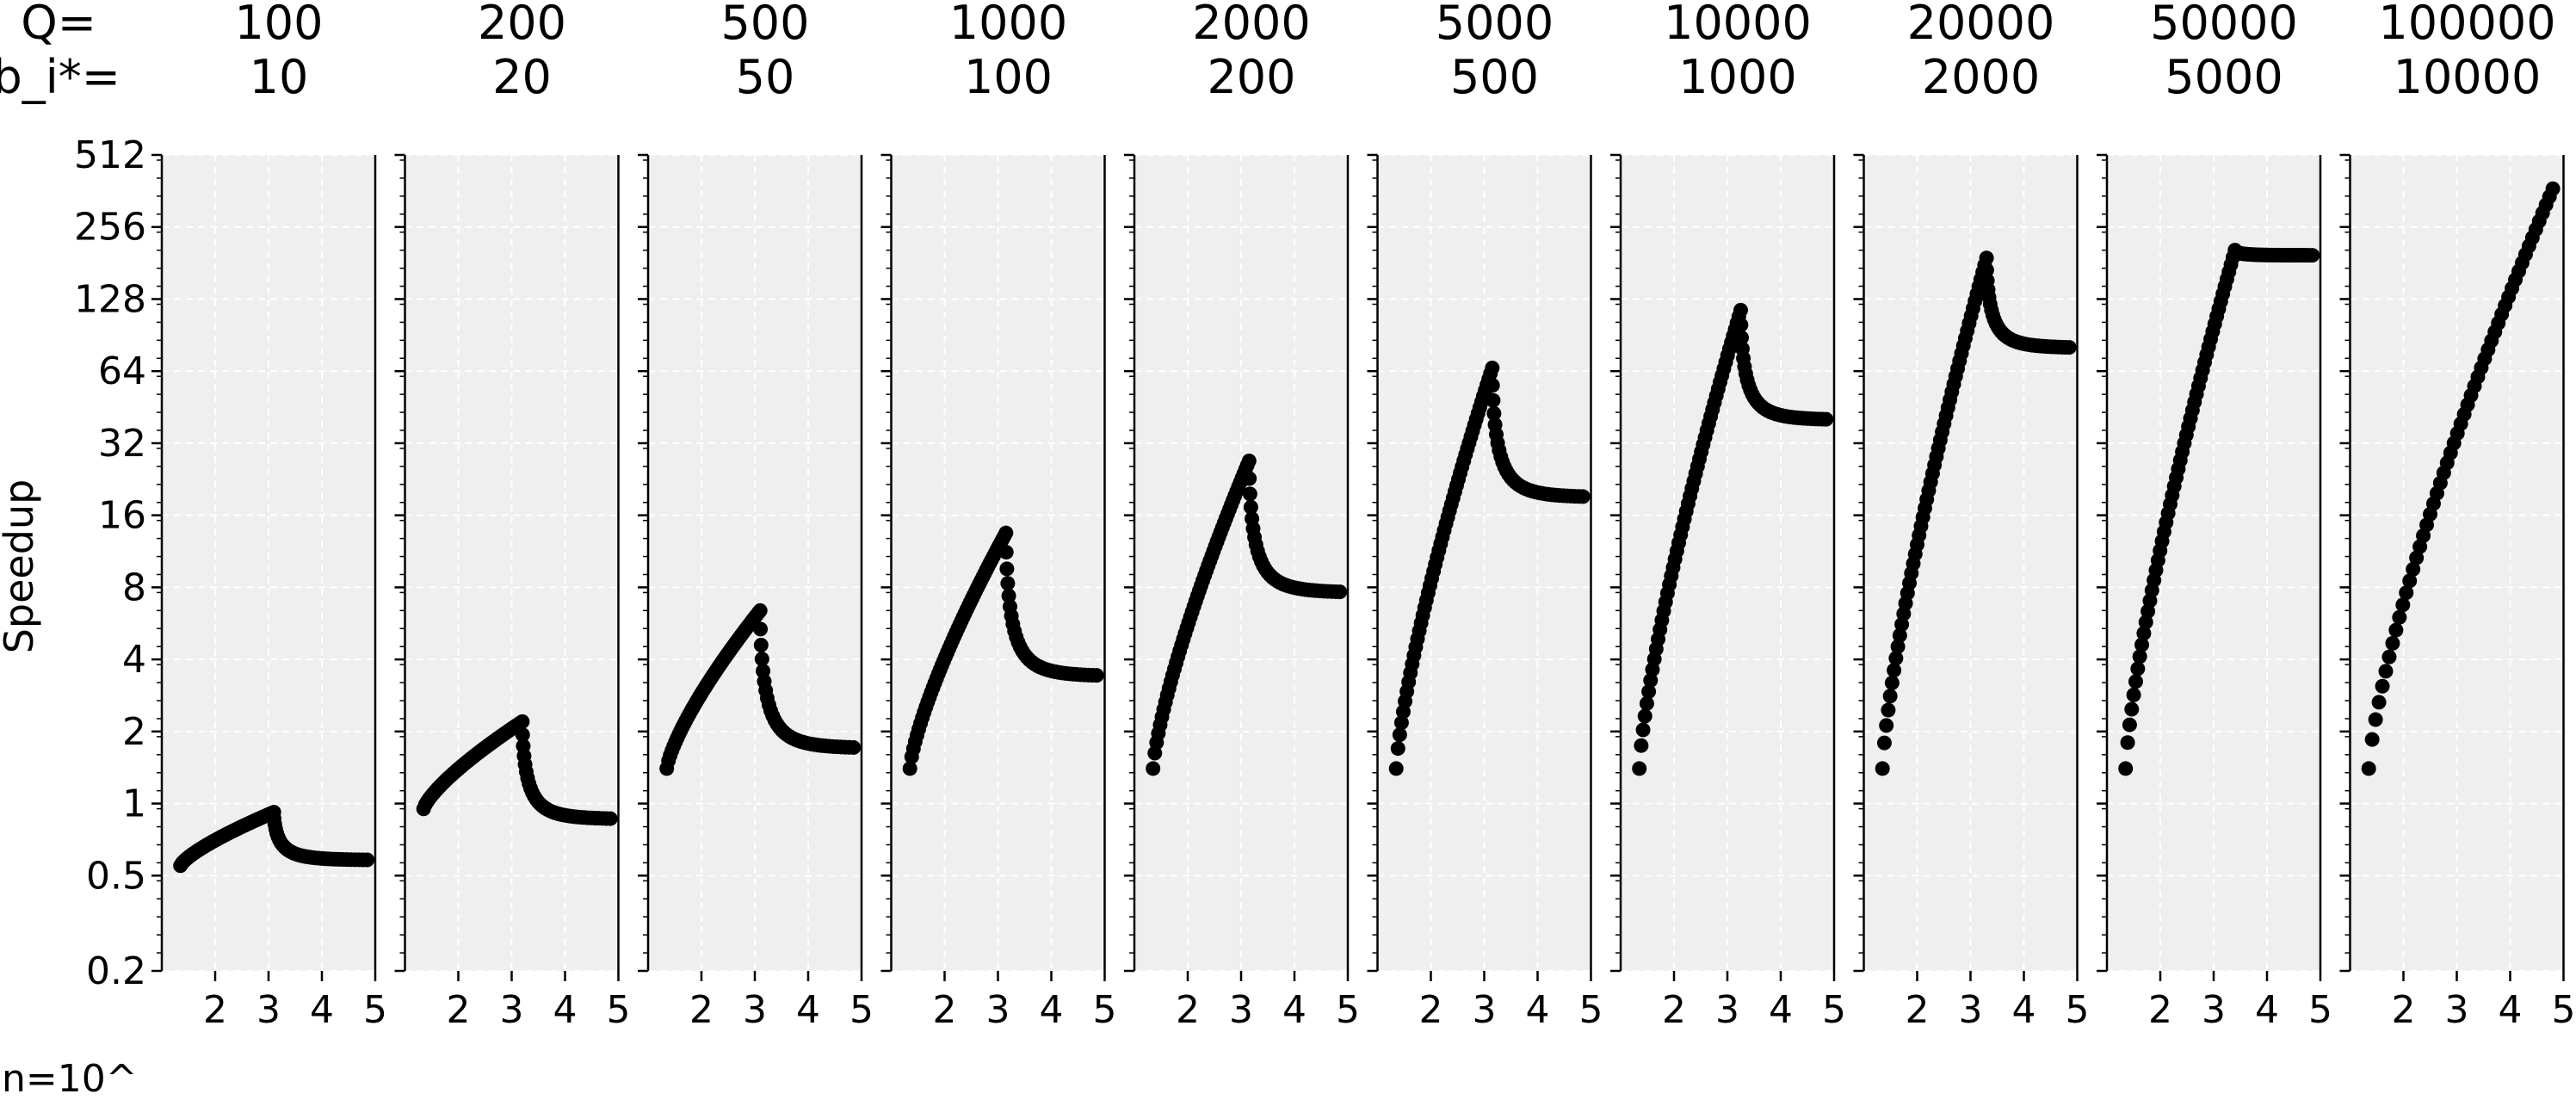 The image size is (2576, 1100). Describe the element at coordinates (122, 516) in the screenshot. I see `y-tick-label: 16` at that location.